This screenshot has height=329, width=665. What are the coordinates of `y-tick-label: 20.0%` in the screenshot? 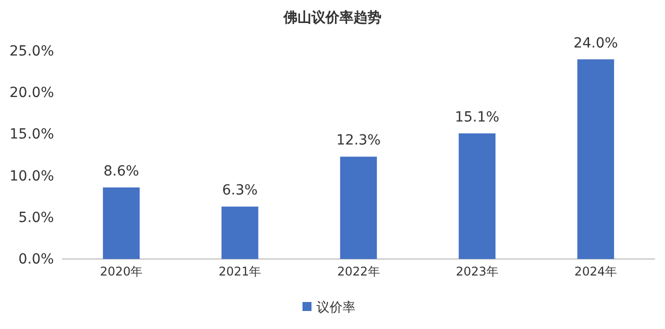 It's located at (32, 93).